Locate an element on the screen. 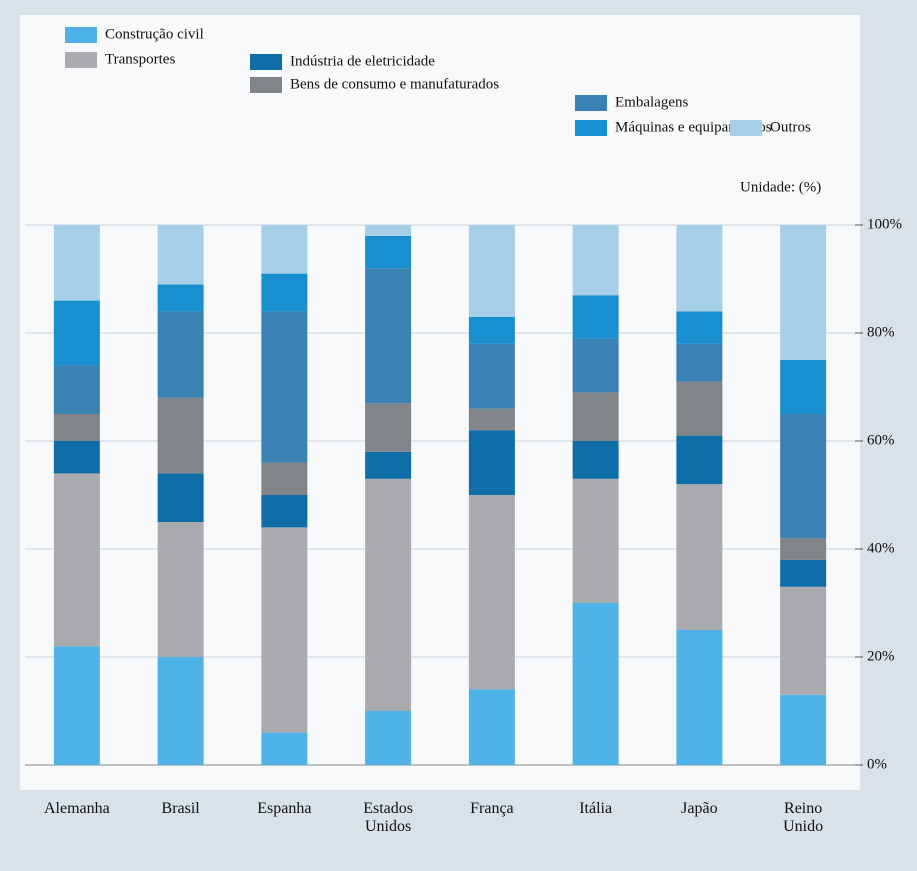 The height and width of the screenshot is (871, 917). legend-label: Embalagens is located at coordinates (651, 102).